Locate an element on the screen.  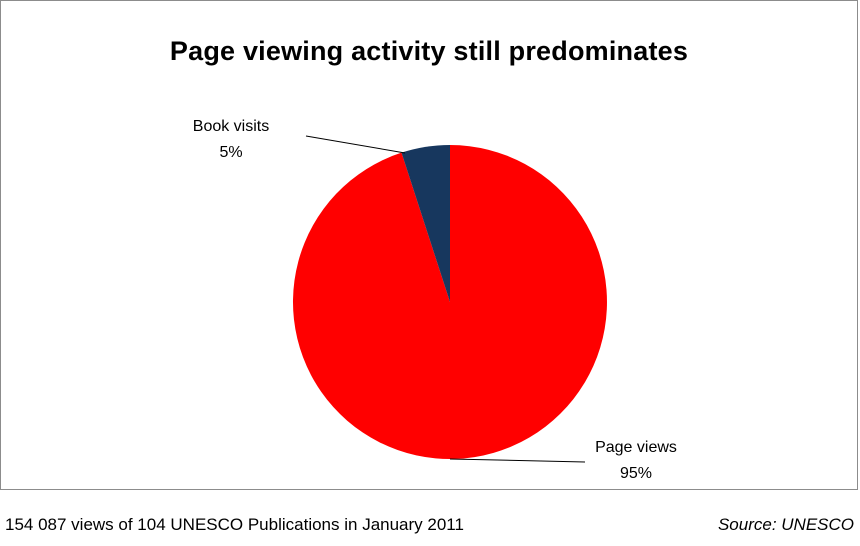
slice-value-book-visits: 5% is located at coordinates (230, 152).